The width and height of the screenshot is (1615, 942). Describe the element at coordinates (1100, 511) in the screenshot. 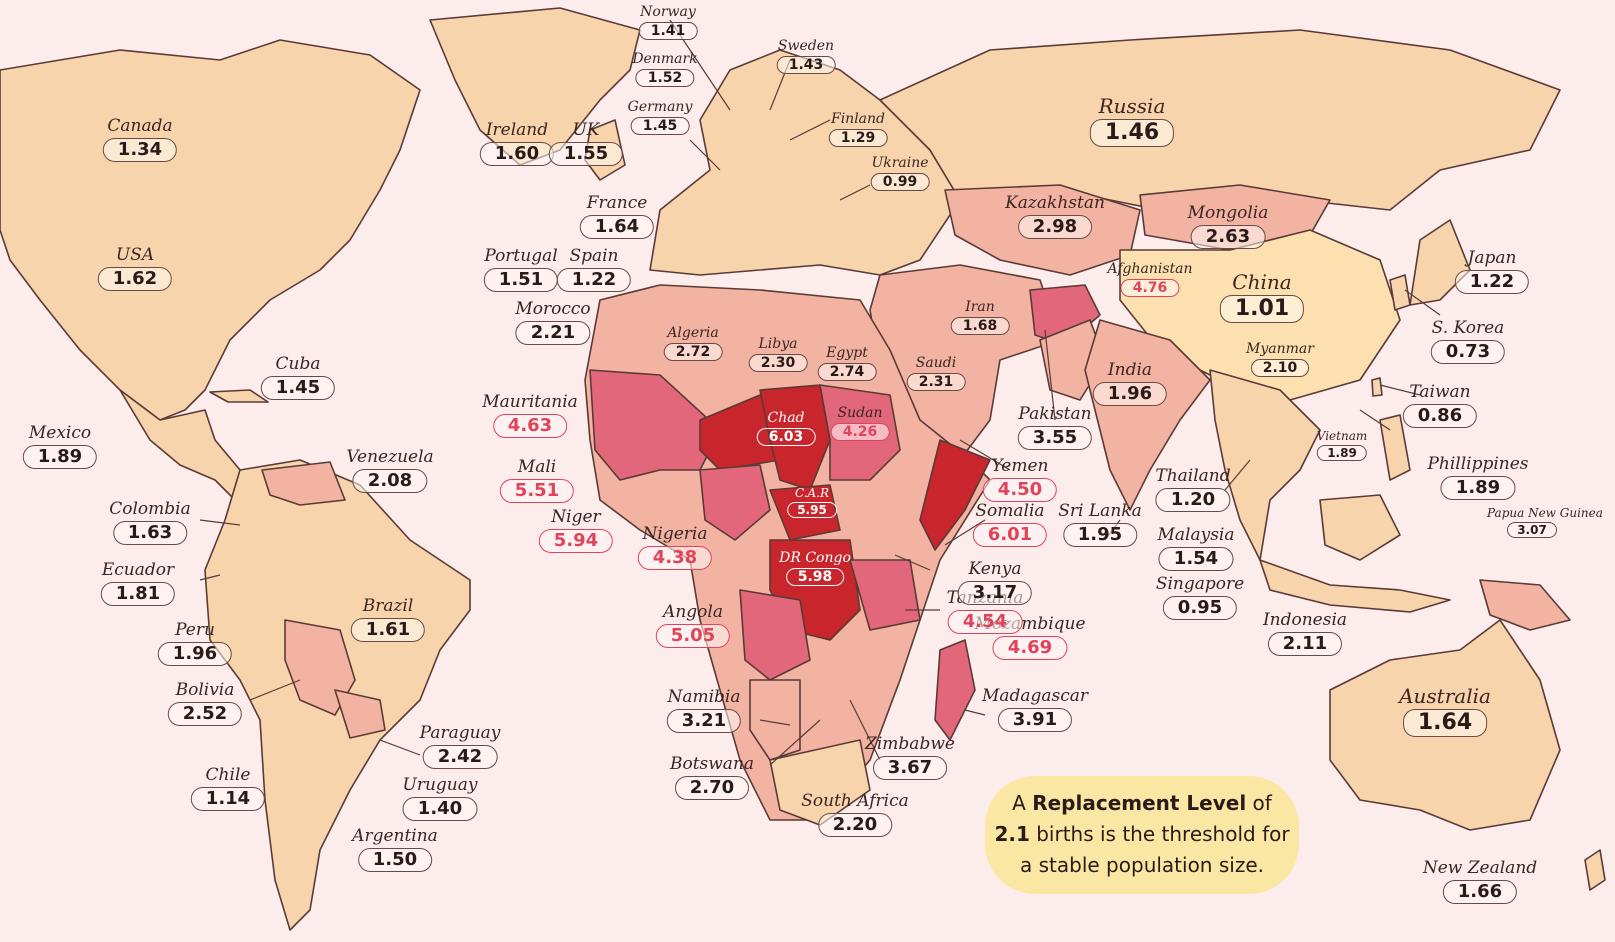

I see `country-name: Sri Lanka` at that location.